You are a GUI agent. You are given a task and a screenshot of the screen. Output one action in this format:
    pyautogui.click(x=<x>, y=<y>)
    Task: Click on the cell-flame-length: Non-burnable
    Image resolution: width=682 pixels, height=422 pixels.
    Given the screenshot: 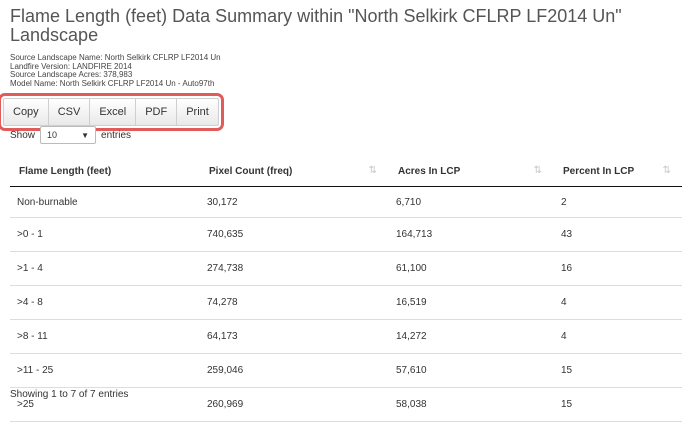 What is the action you would take?
    pyautogui.click(x=105, y=202)
    